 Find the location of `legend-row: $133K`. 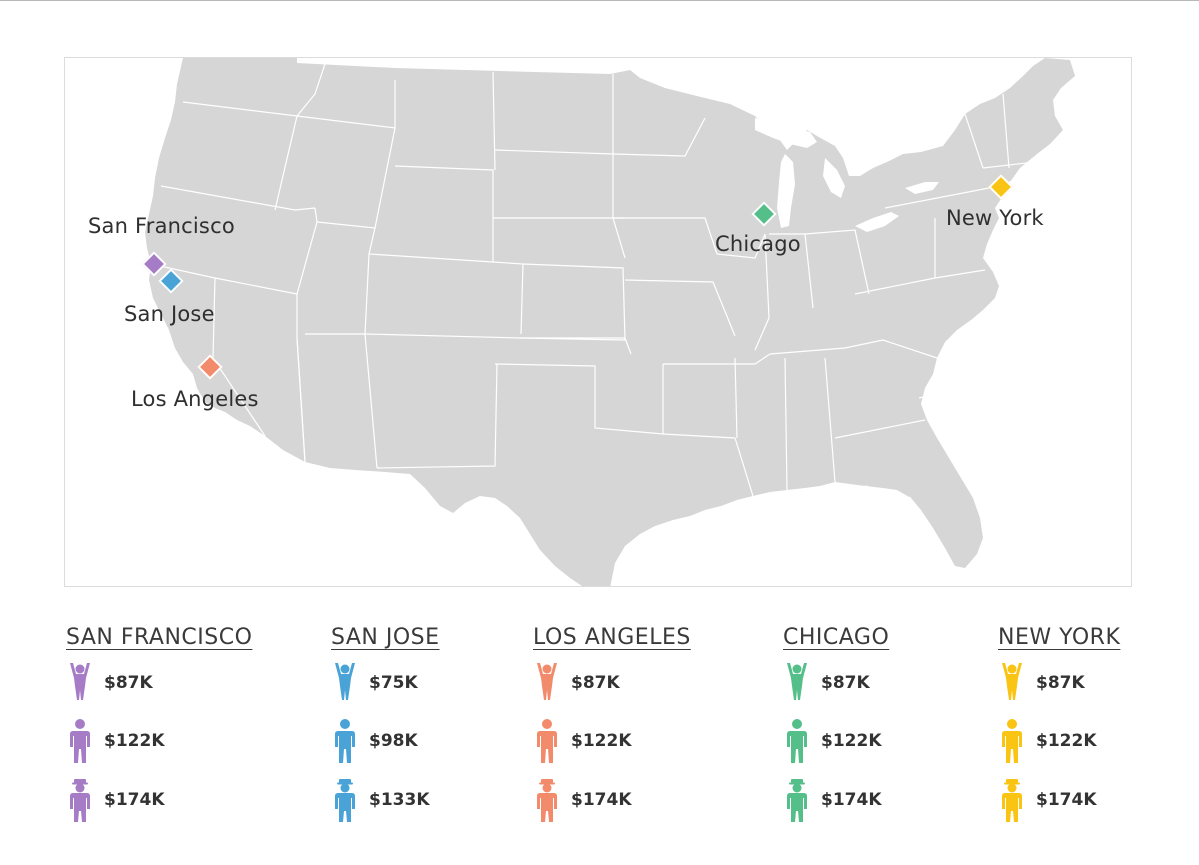

legend-row: $133K is located at coordinates (380, 800).